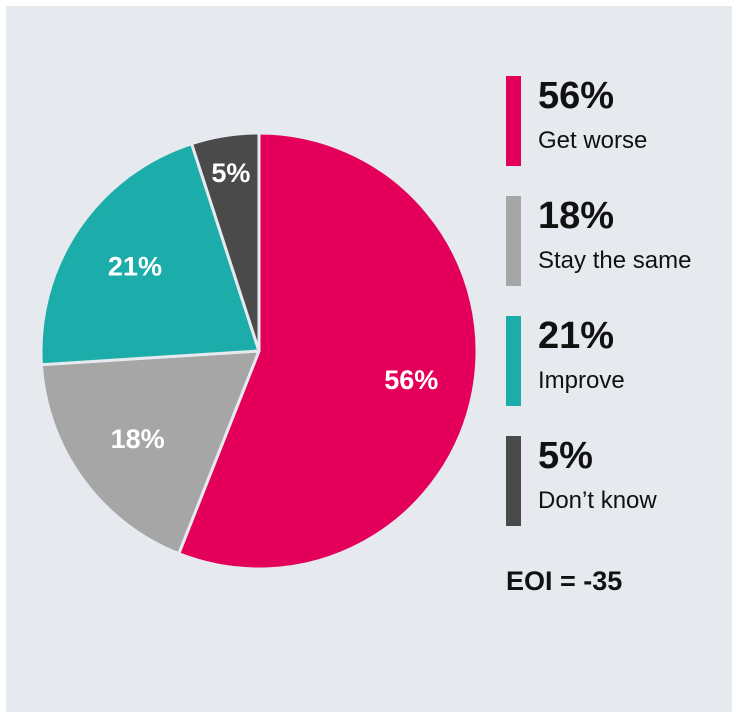 The height and width of the screenshot is (718, 738). Describe the element at coordinates (230, 173) in the screenshot. I see `pie-label-dont-know: 5%` at that location.